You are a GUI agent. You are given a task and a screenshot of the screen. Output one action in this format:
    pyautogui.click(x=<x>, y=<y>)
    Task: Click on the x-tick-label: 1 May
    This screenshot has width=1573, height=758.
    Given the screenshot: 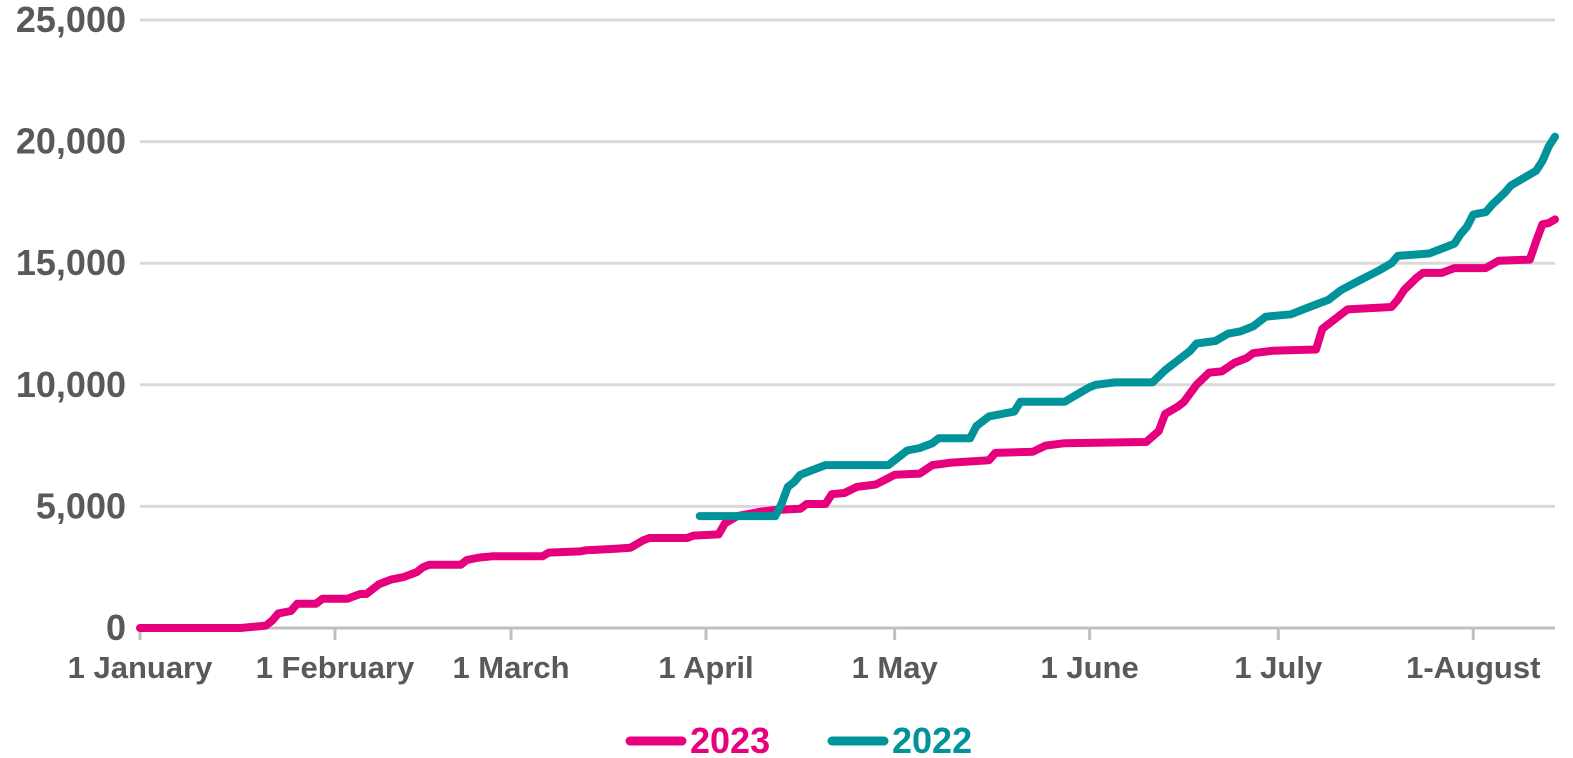 What is the action you would take?
    pyautogui.click(x=895, y=667)
    